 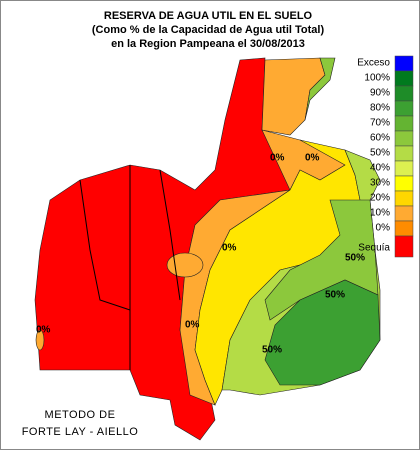 What do you see at coordinates (380, 213) in the screenshot?
I see `legend-label: 10%` at bounding box center [380, 213].